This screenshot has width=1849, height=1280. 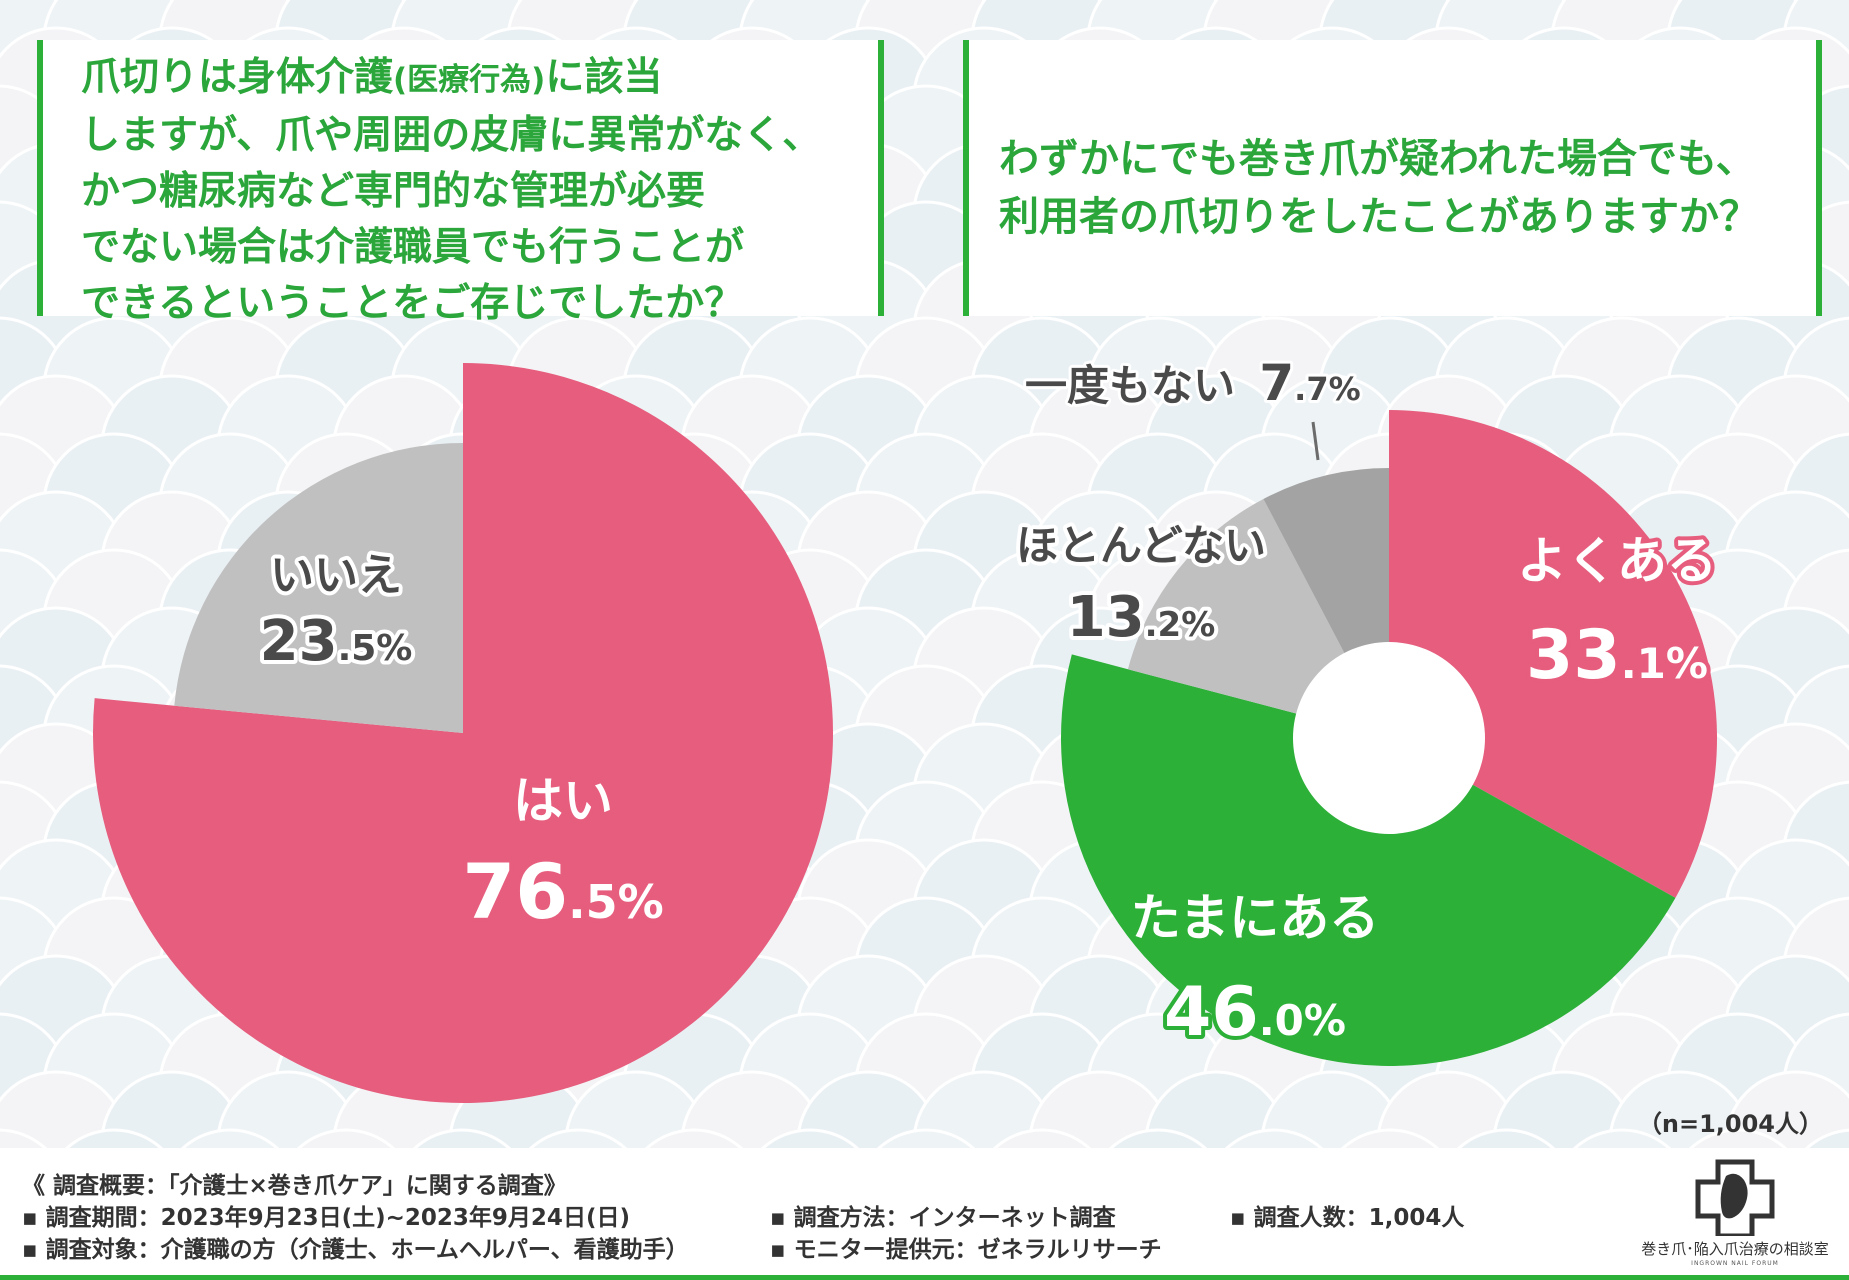 I want to click on question-right-line-1: わずかにでも巻き爪が疑われた場合でも、, so click(x=1377, y=159).